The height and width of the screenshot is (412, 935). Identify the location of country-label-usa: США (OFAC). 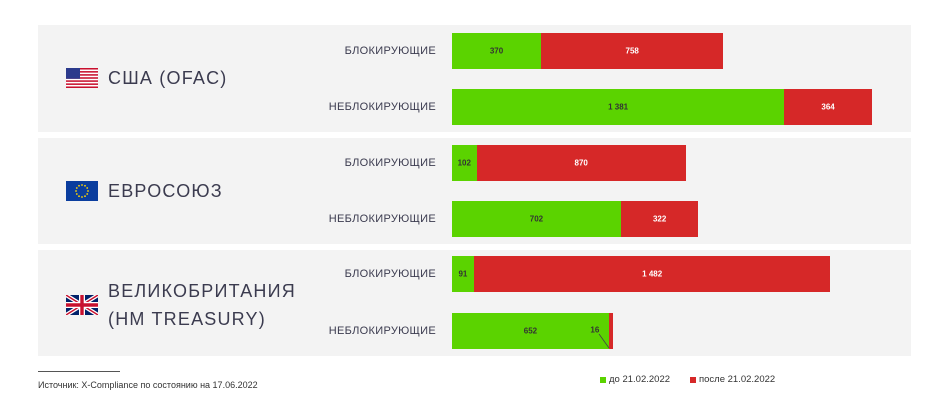
(147, 78).